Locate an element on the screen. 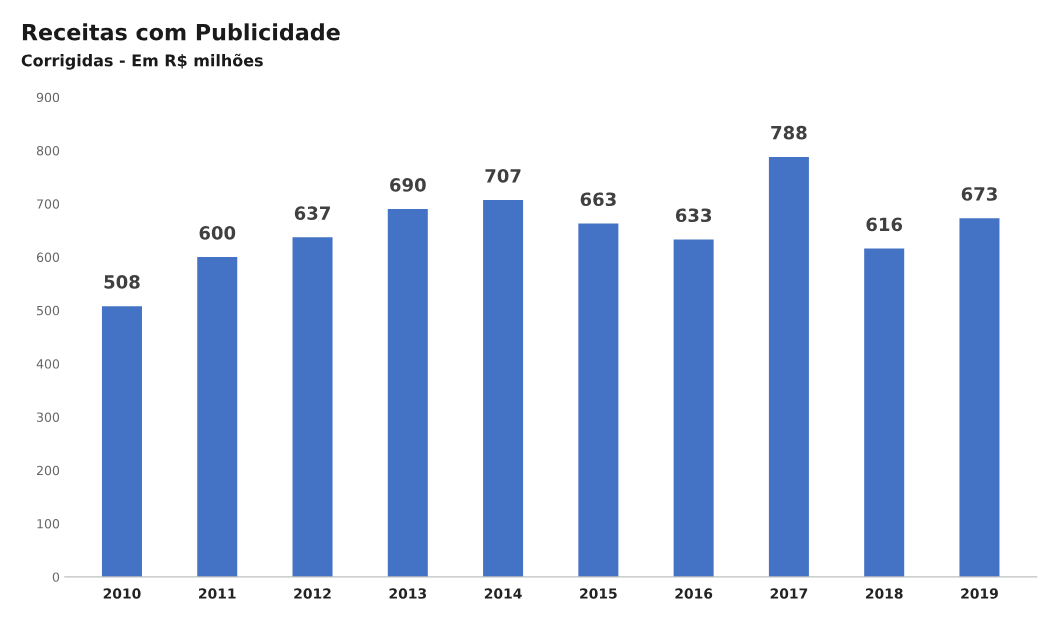  y-tick-label: 0 is located at coordinates (56, 577).